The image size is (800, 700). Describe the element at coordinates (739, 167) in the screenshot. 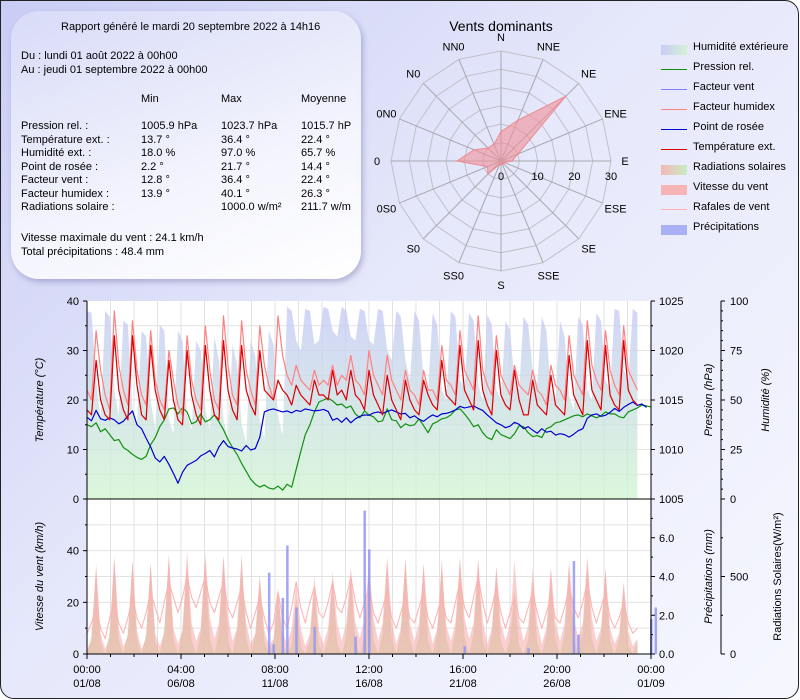

I see `legend-label: Radiations solaires` at that location.